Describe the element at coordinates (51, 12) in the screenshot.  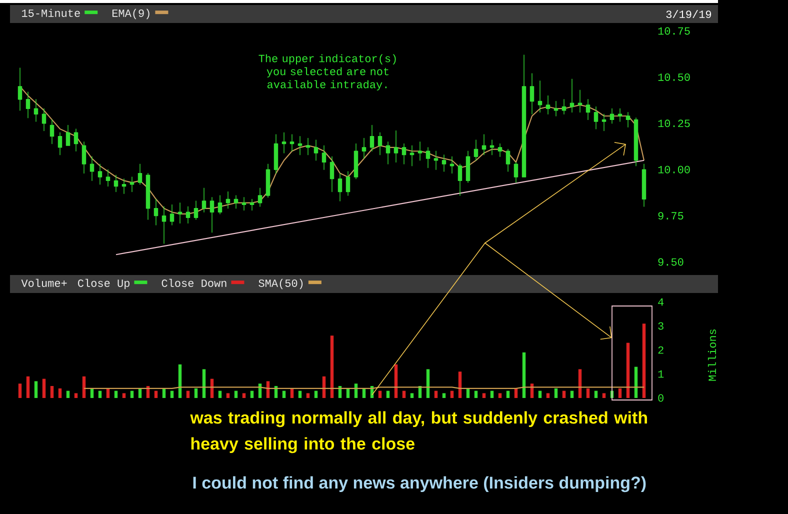
I see `legend-label: 15-Minute` at that location.